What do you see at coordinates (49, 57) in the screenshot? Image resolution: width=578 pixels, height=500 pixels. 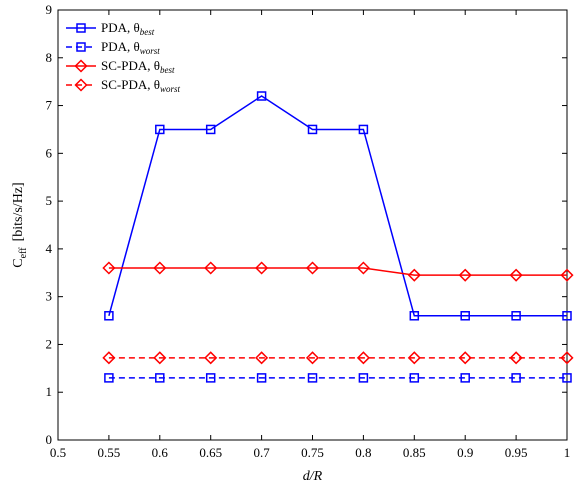 I see `y-tick-label: 8` at bounding box center [49, 57].